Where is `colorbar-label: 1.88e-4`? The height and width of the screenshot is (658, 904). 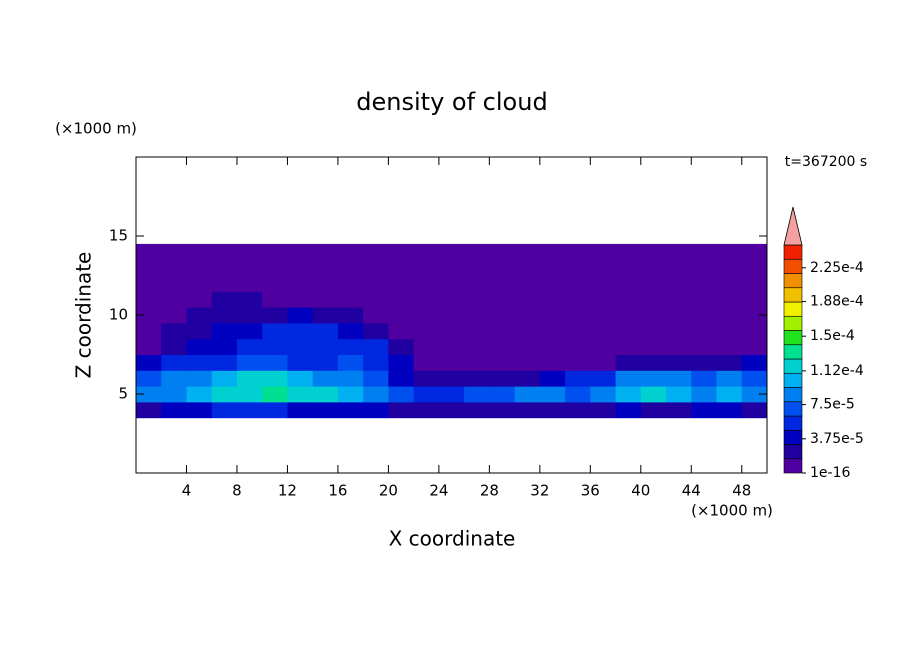 colorbar-label: 1.88e-4 is located at coordinates (837, 302).